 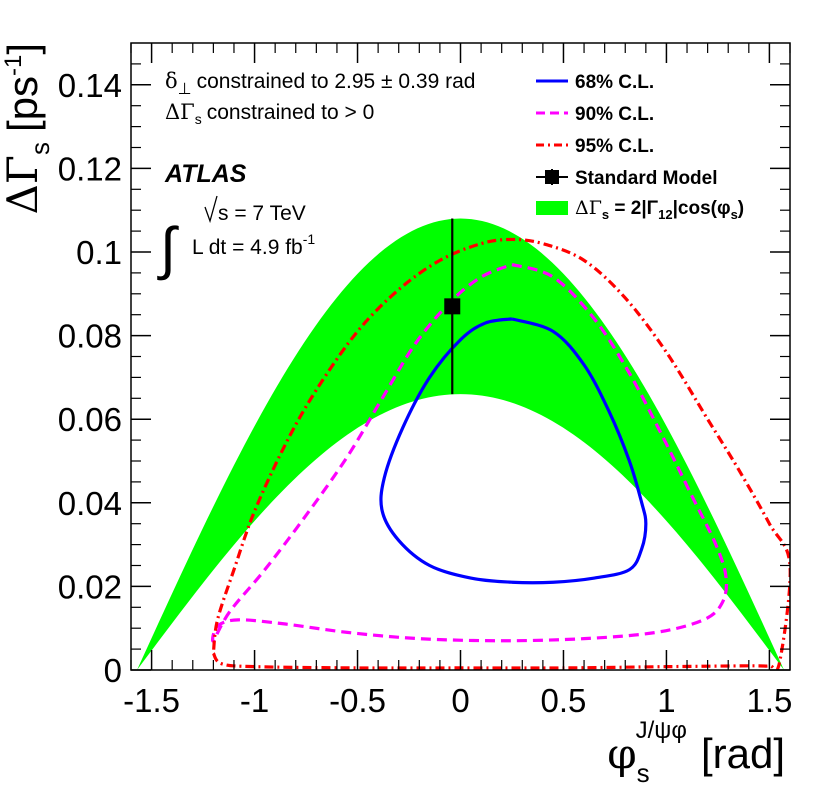 What do you see at coordinates (665, 214) in the screenshot?
I see `legend-band-sub2: 12` at bounding box center [665, 214].